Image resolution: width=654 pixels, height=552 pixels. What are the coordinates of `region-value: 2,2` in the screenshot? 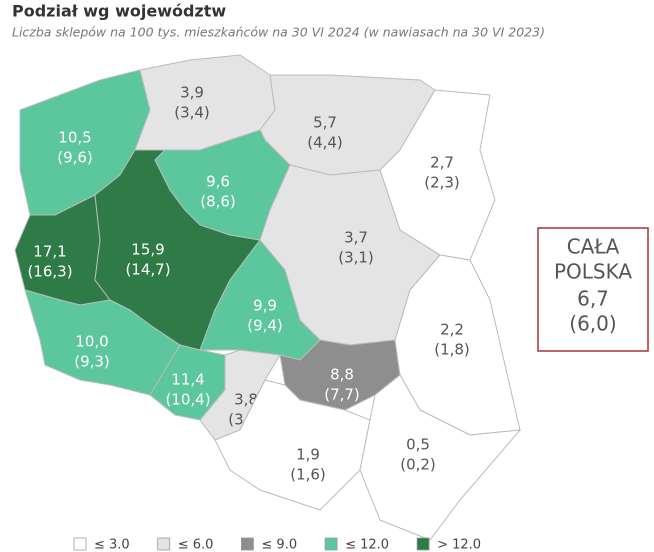 It's located at (452, 330).